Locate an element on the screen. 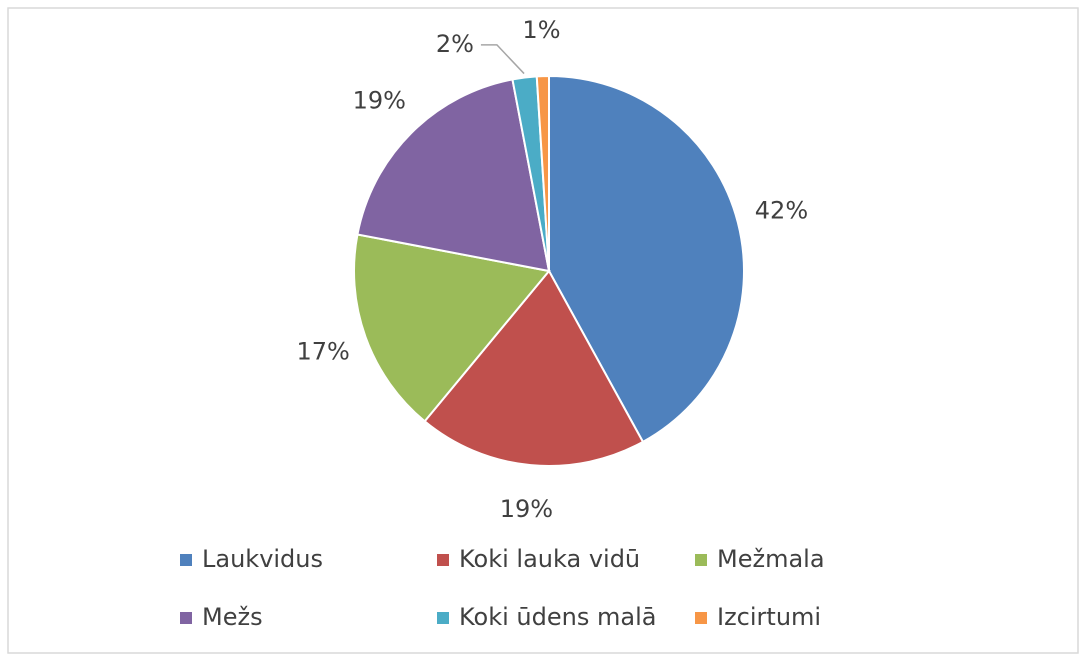 The image size is (1084, 657). data-label: 42% is located at coordinates (781, 210).